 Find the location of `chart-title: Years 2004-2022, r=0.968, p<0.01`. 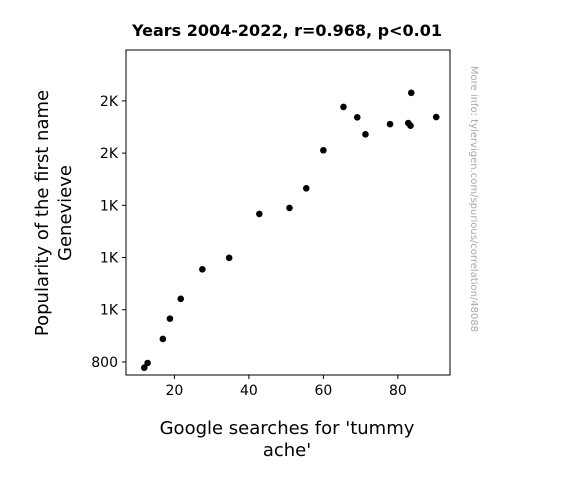

chart-title: Years 2004-2022, r=0.968, p<0.01 is located at coordinates (286, 30).